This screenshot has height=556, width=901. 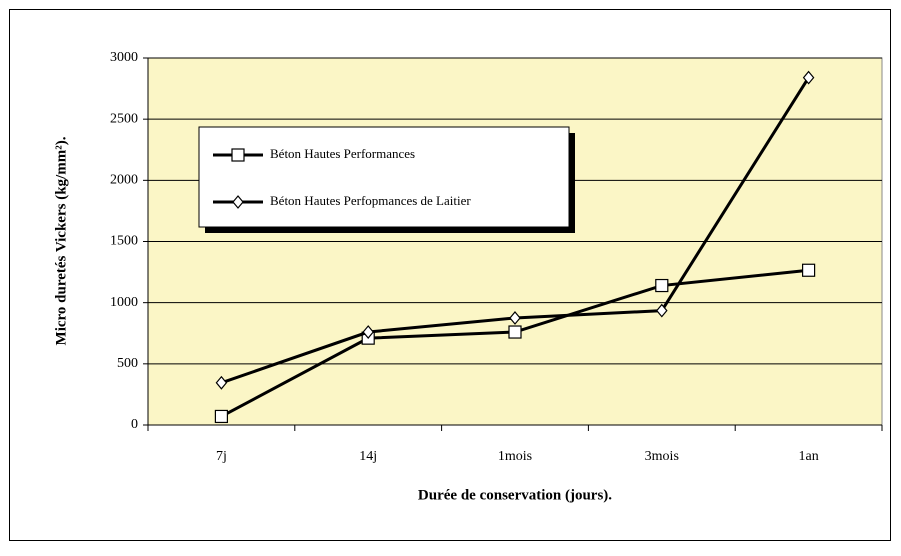 I want to click on y-tick-label: 3000, so click(x=124, y=57).